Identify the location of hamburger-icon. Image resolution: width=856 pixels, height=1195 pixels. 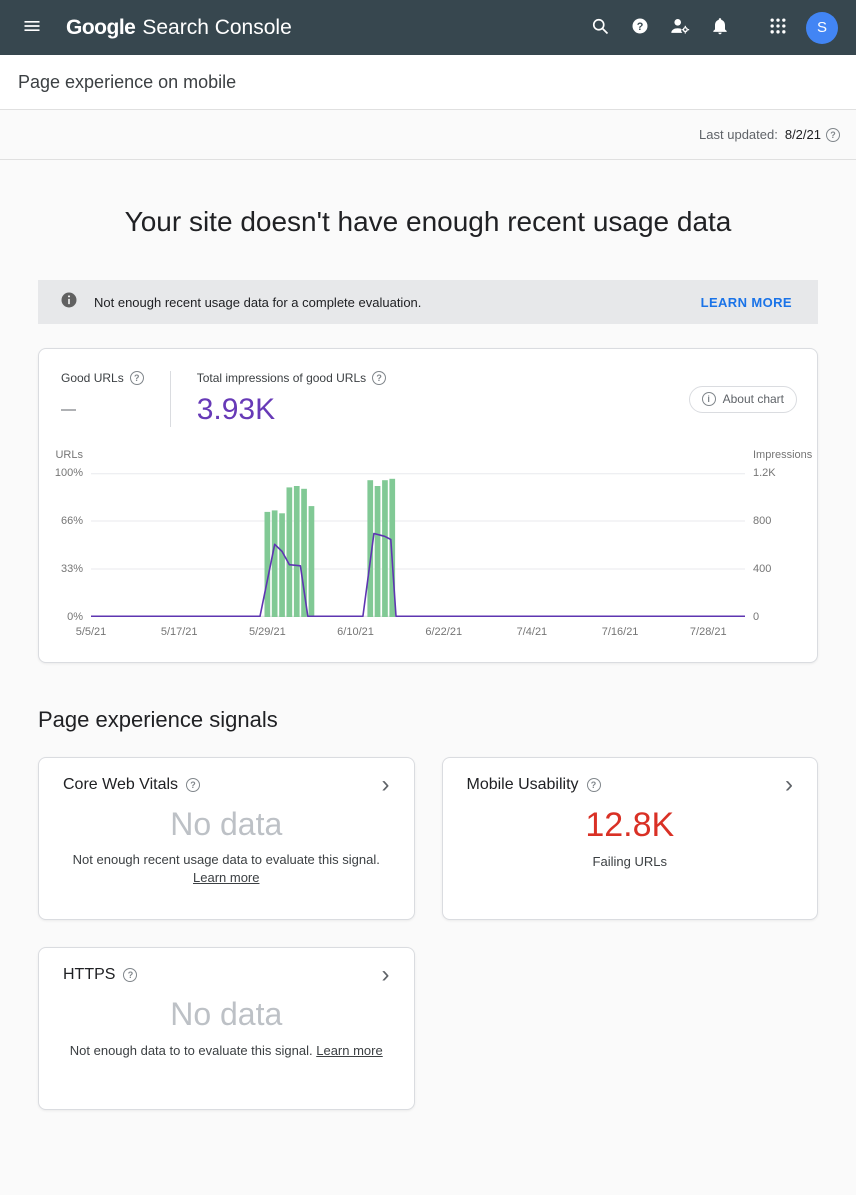
(32, 27).